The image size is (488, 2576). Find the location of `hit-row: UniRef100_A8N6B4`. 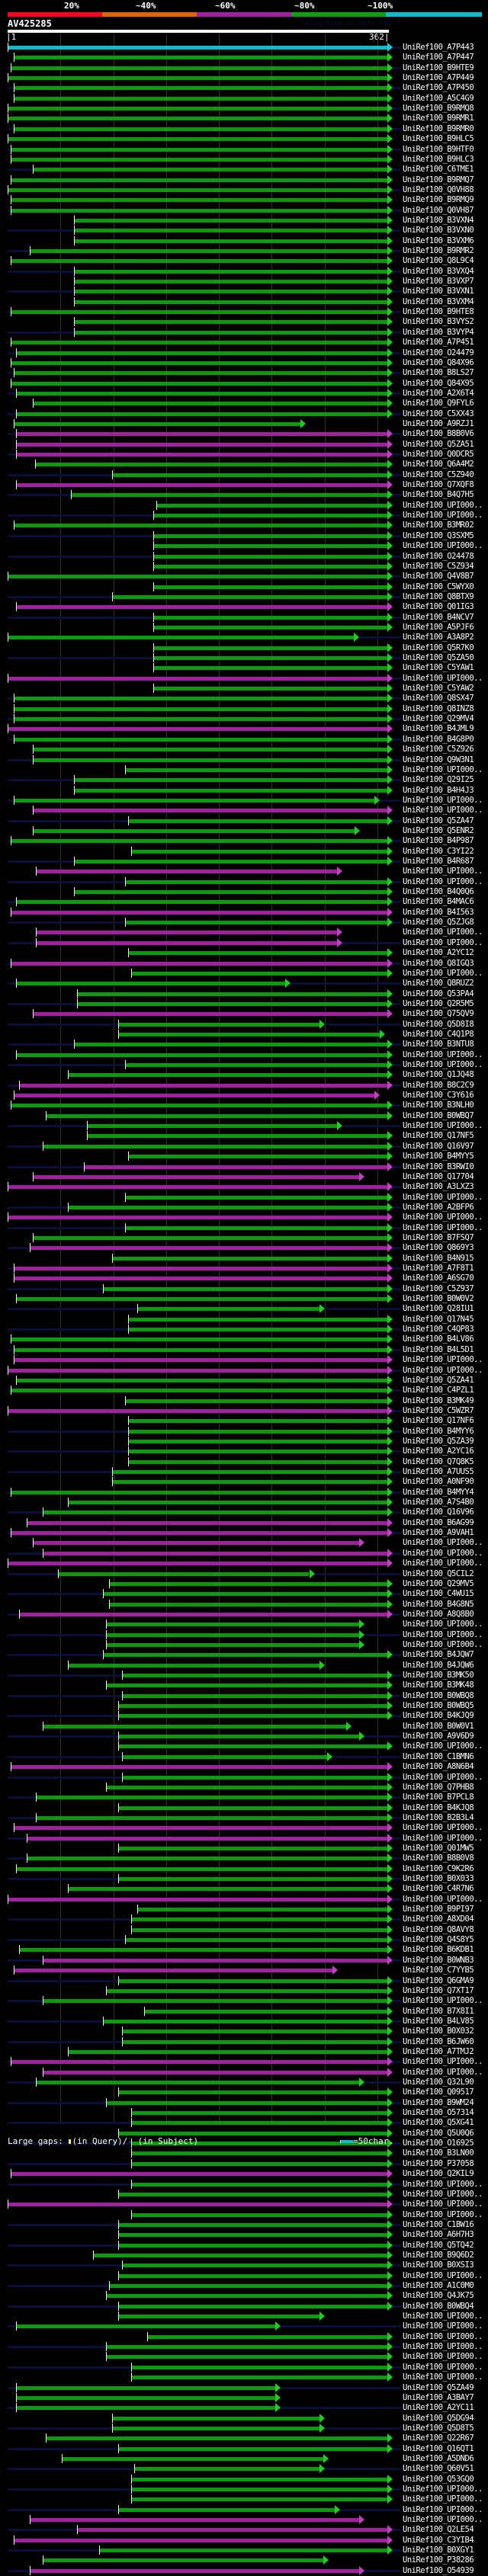

hit-row: UniRef100_A8N6B4 is located at coordinates (244, 1767).